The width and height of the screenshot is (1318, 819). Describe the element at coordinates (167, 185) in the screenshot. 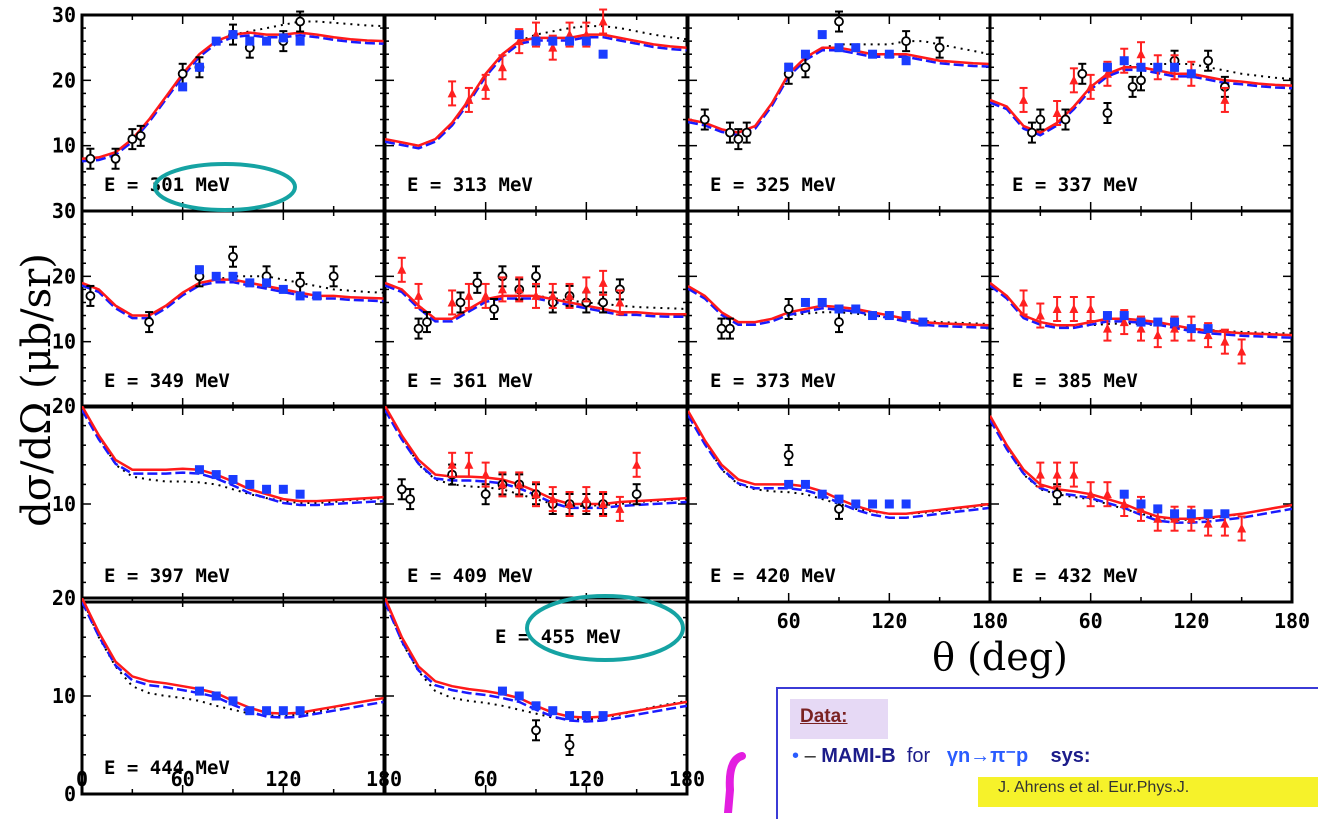

I see `panel-energy-label: E = 301 MeV` at that location.